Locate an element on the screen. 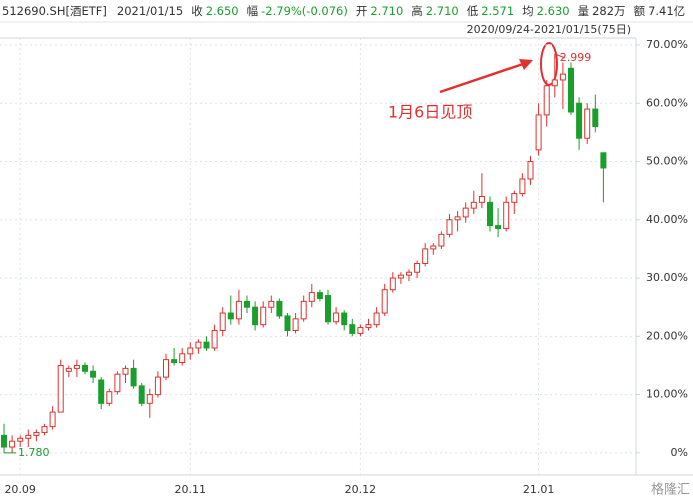 This screenshot has height=504, width=693. y-tick-label: 50.00% is located at coordinates (667, 161).